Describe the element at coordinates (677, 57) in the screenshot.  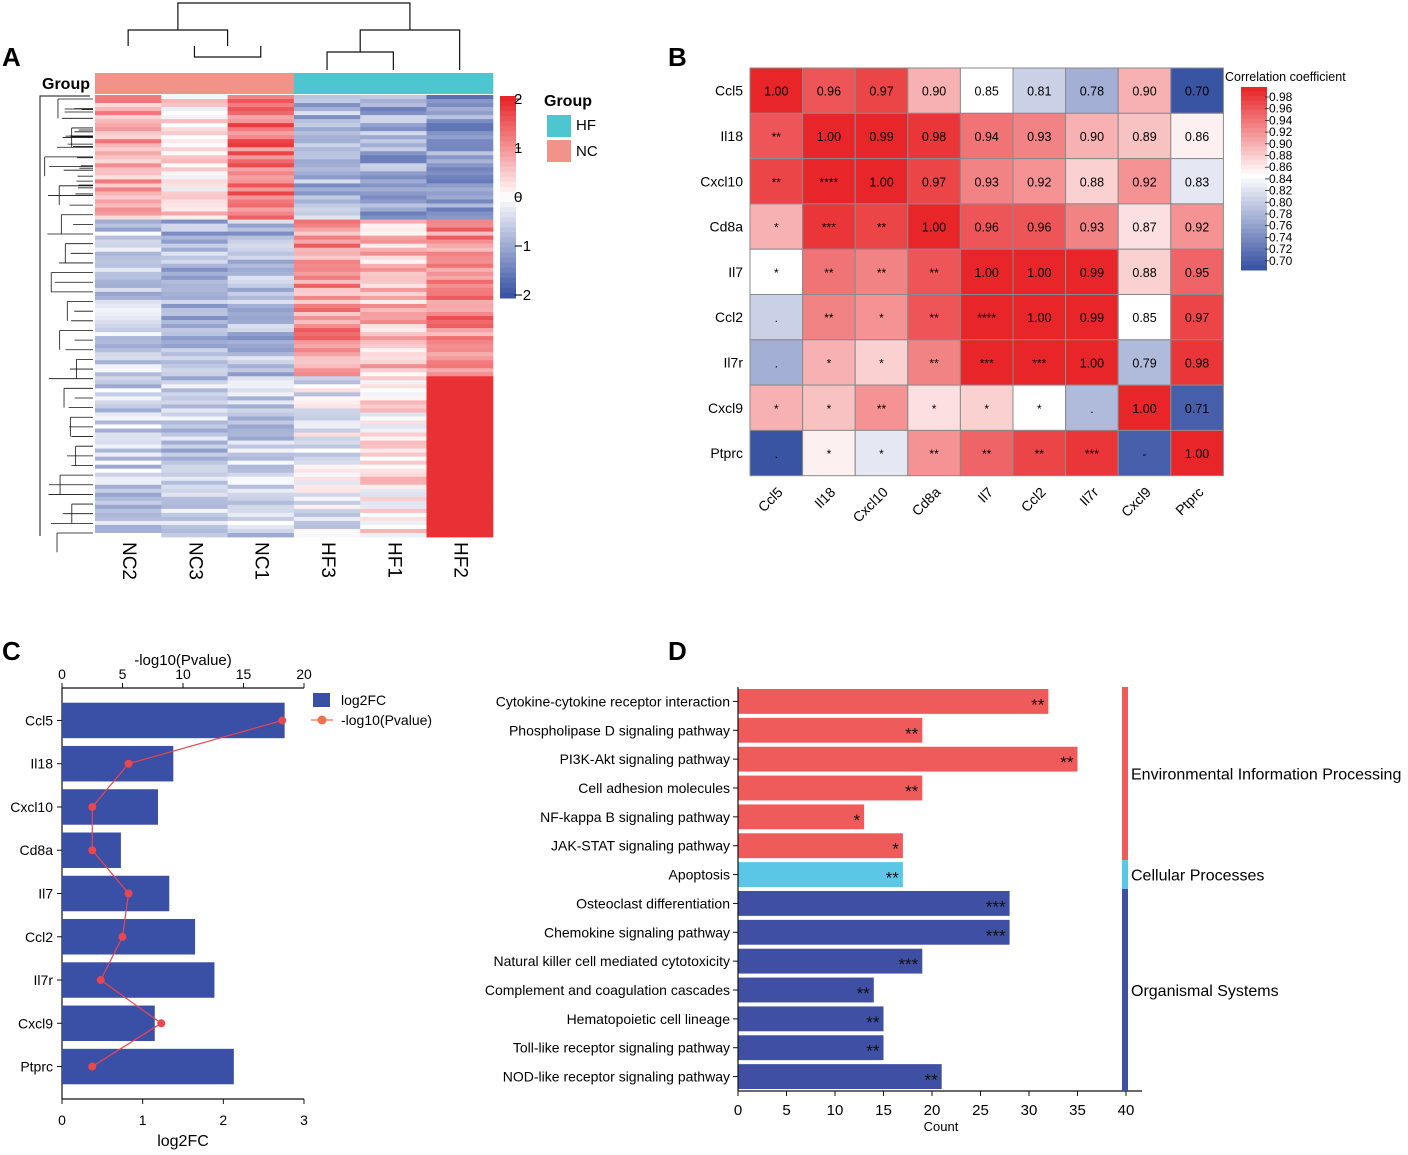
I see `panel-label-b: B` at that location.